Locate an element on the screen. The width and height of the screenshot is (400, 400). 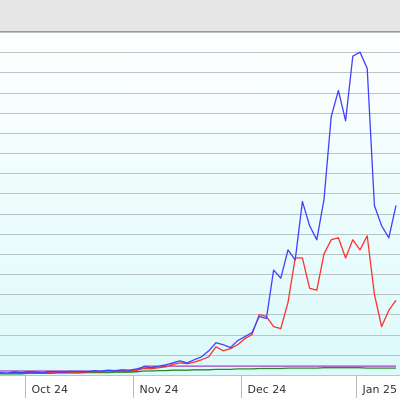
x-tick-label: Dec 24 is located at coordinates (267, 389).